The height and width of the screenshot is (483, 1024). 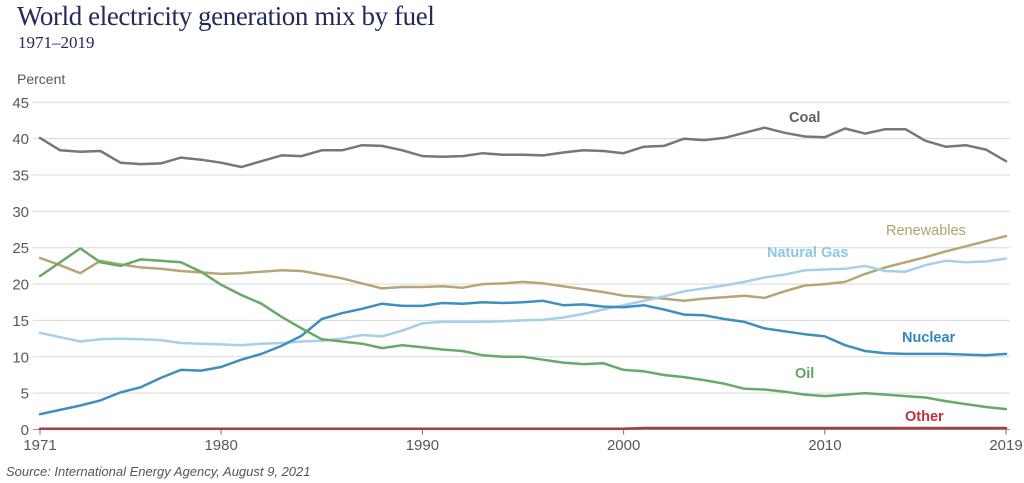 I want to click on y-axis-unit-label: Percent, so click(x=41, y=79).